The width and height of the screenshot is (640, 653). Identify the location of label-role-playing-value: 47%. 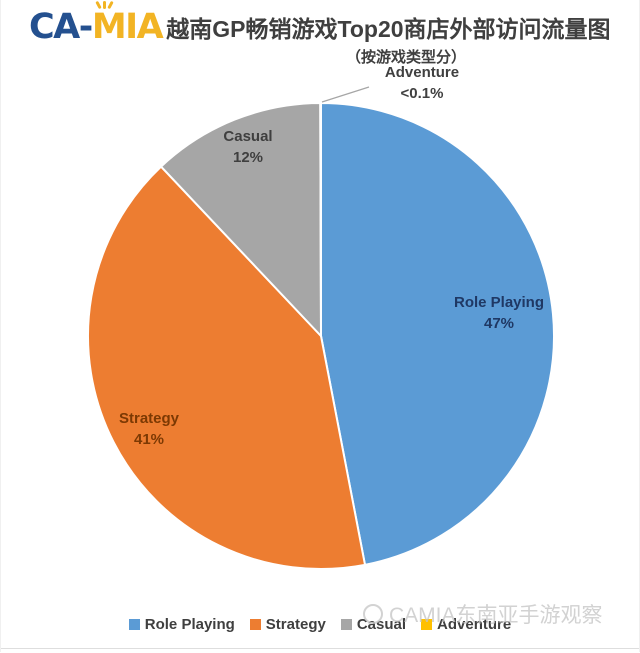
(499, 323).